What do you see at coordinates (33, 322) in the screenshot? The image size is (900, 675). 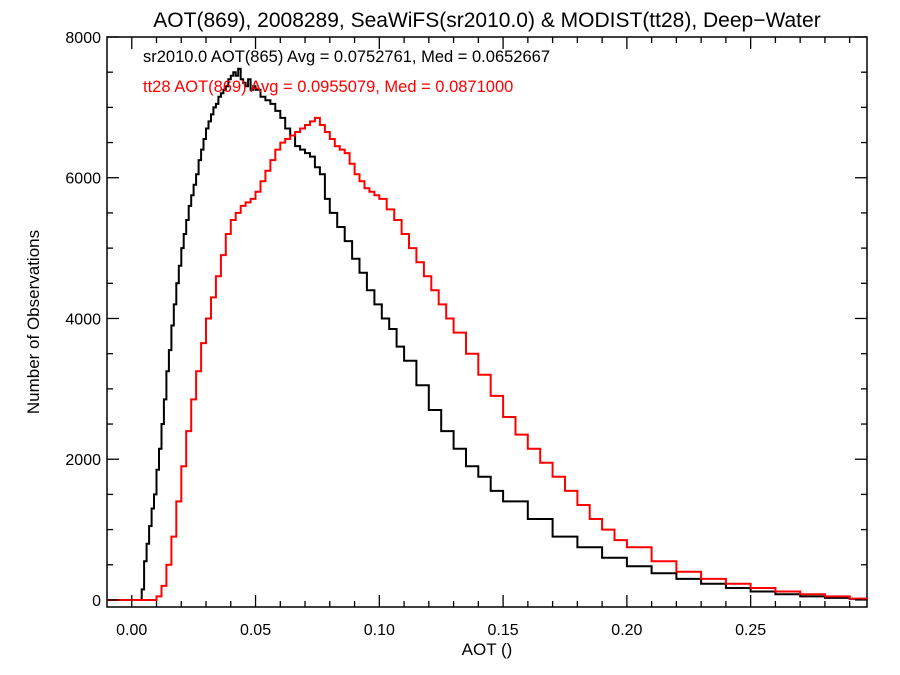 I see `y-axis-title: Number of Observations` at bounding box center [33, 322].